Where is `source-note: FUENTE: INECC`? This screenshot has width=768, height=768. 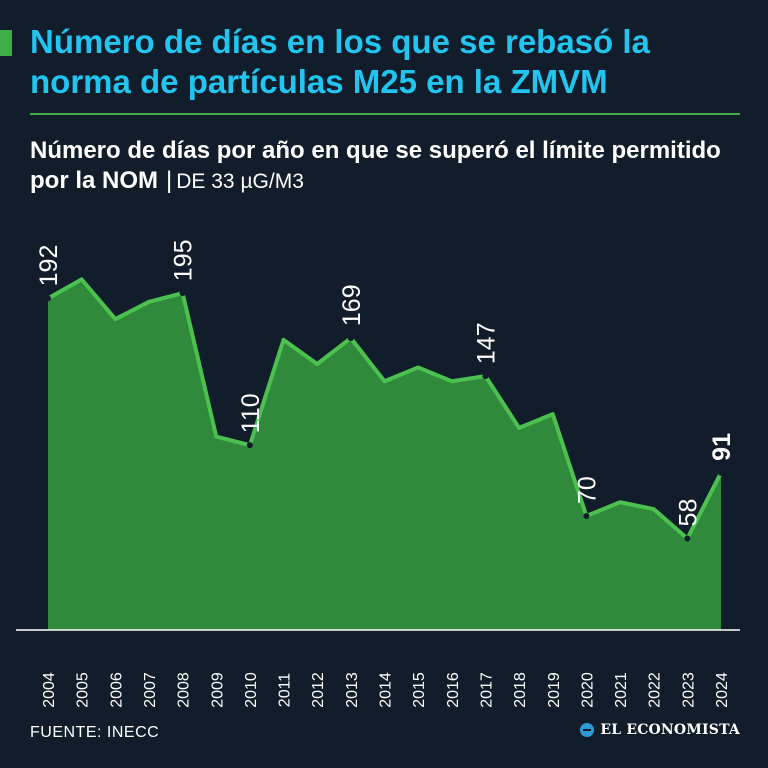 source-note: FUENTE: INECC is located at coordinates (95, 732).